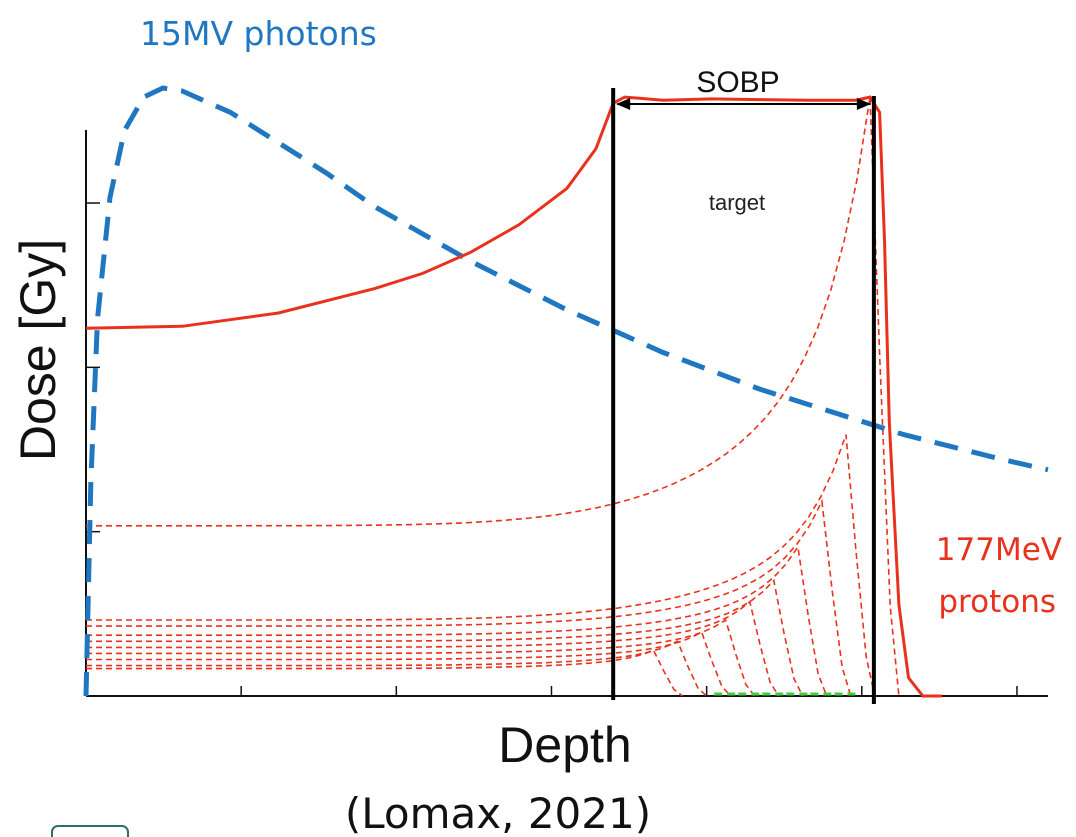  Describe the element at coordinates (498, 813) in the screenshot. I see `citation-caption: (Lomax, 2021)` at that location.